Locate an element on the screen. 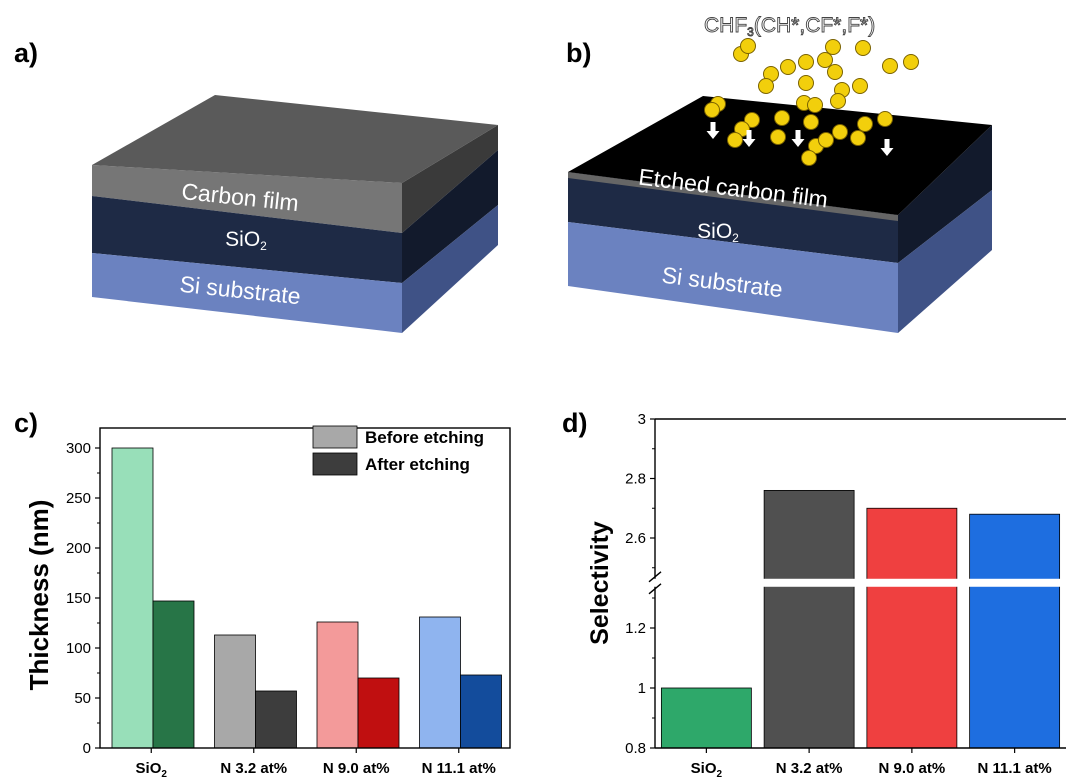  y-tick-label: 300 is located at coordinates (78, 448).